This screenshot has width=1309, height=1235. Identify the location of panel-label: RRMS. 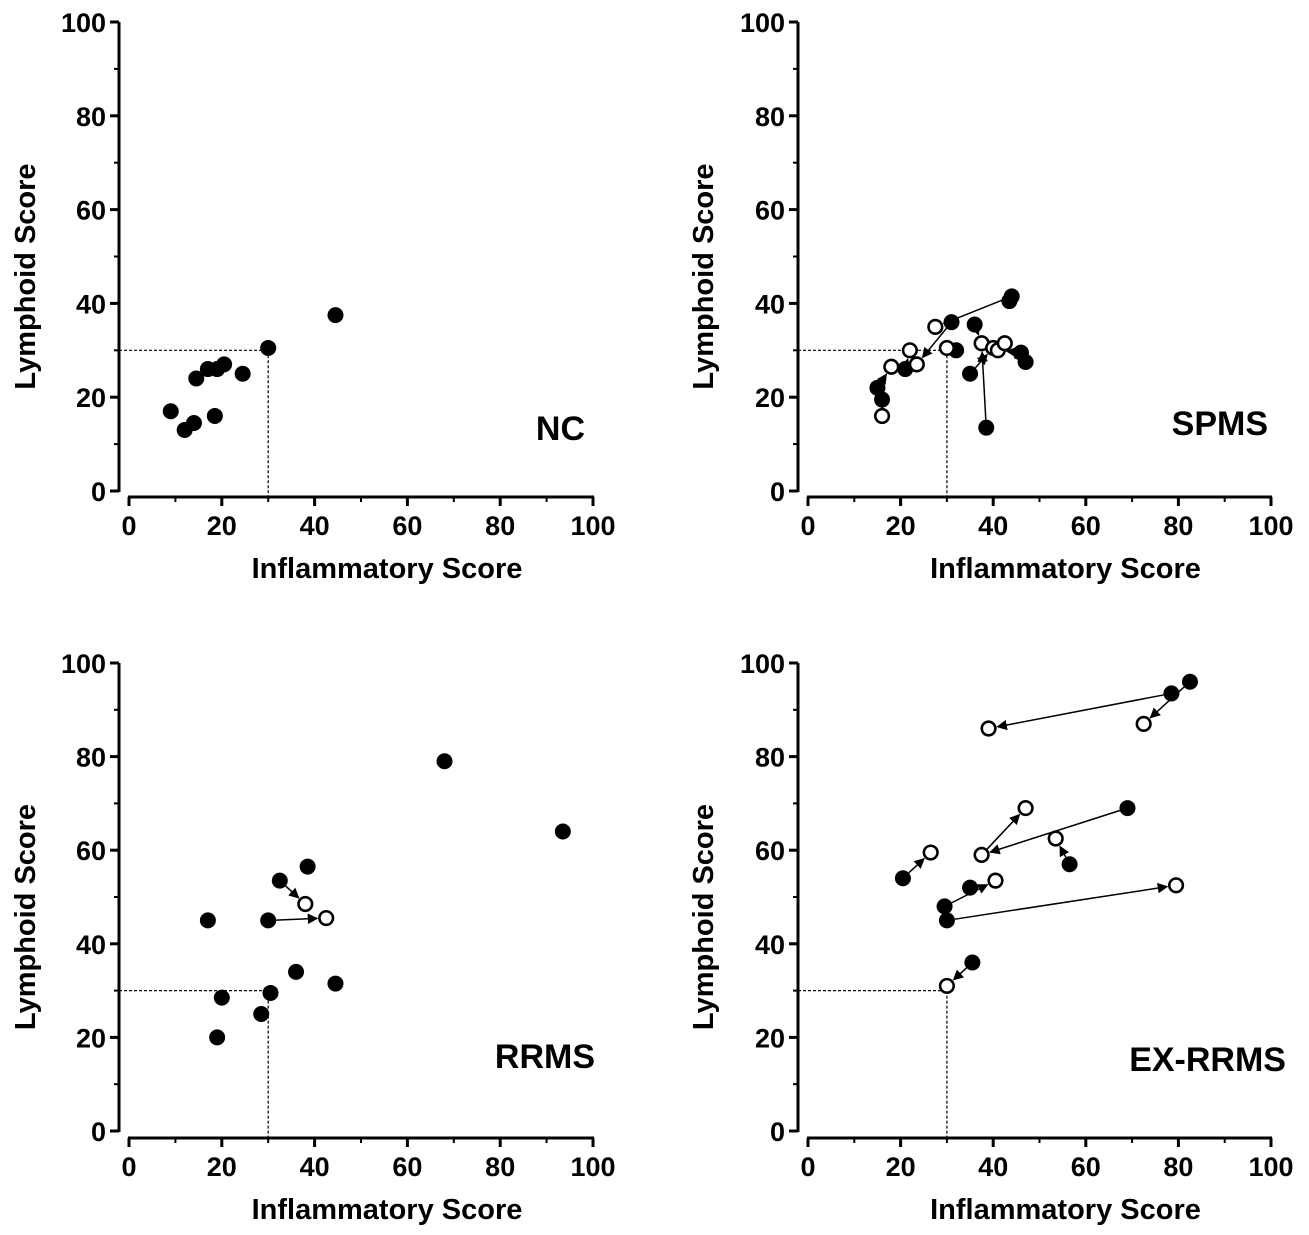
(545, 1057).